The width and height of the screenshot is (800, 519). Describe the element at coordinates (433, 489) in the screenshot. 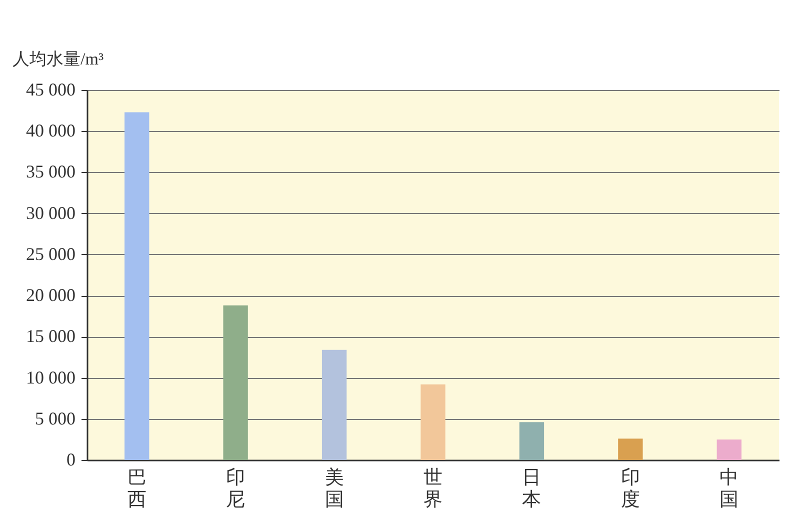

I see `x-tick-label: 世界` at that location.